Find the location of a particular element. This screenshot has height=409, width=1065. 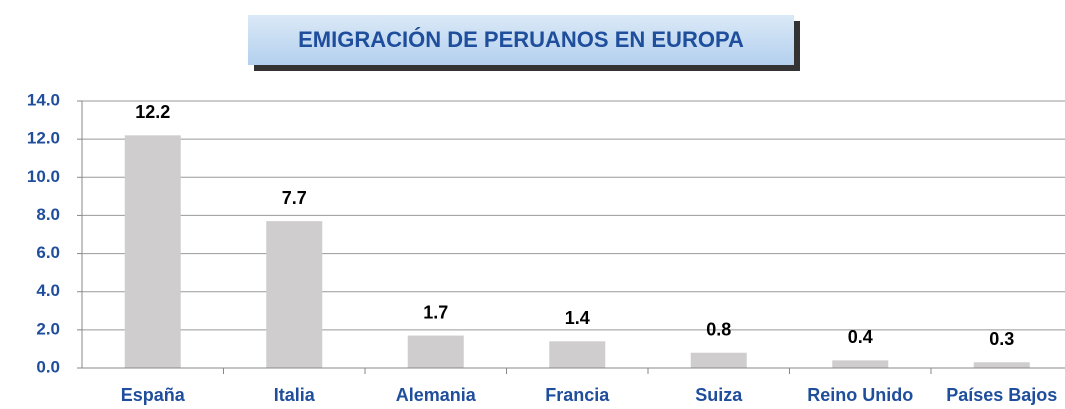

x-tick-label: Suiza is located at coordinates (719, 395).